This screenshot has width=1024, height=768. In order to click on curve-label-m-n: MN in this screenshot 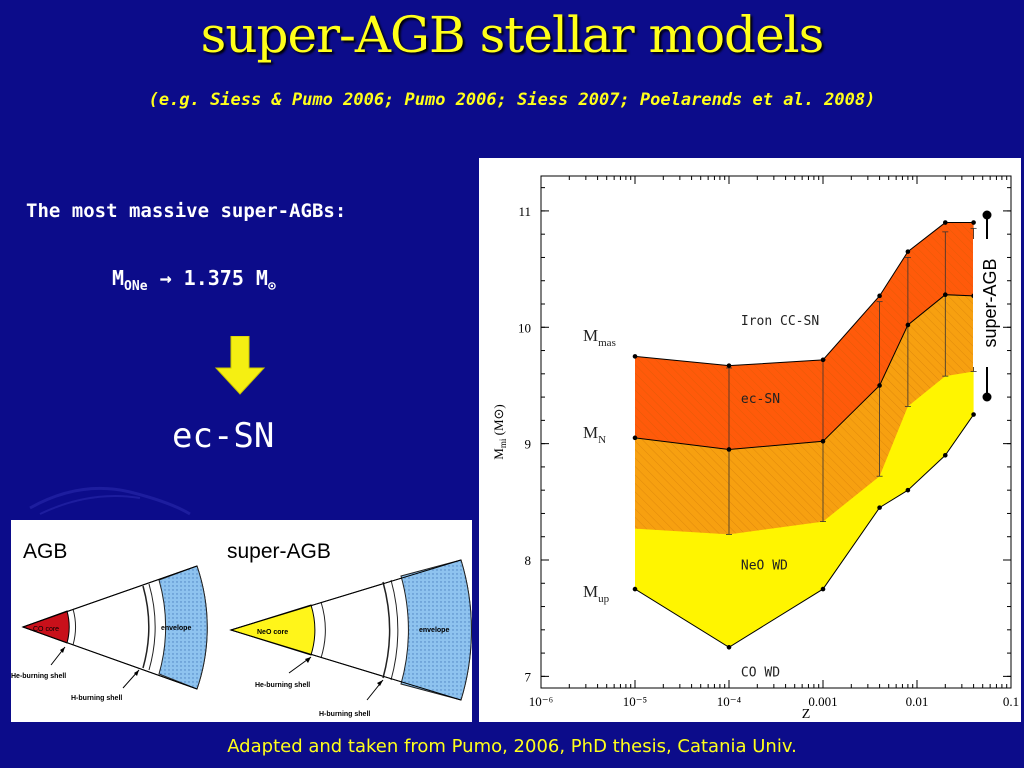, I will do `click(594, 434)`.